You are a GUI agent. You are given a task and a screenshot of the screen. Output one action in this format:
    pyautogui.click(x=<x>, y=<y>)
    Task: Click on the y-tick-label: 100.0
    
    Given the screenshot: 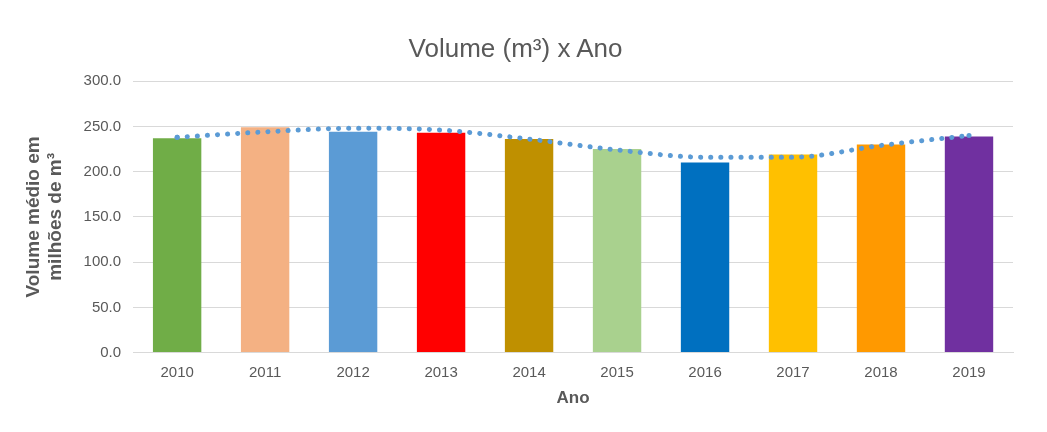 What is the action you would take?
    pyautogui.click(x=102, y=261)
    